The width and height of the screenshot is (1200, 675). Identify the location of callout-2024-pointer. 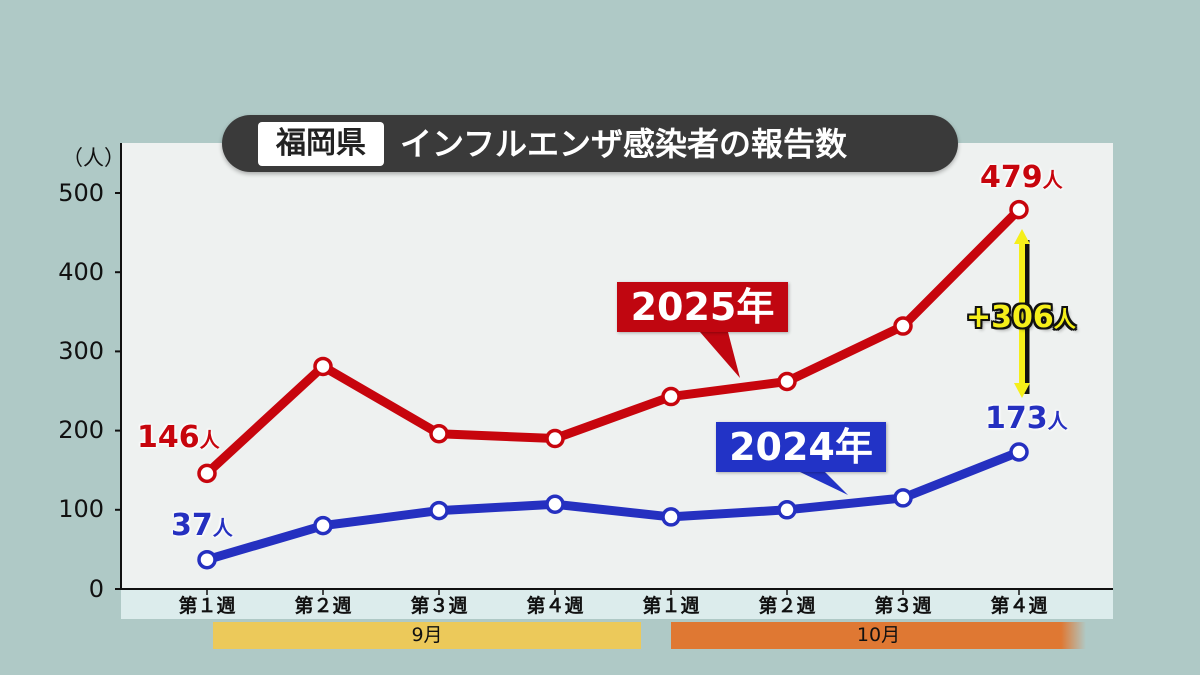
(824, 483).